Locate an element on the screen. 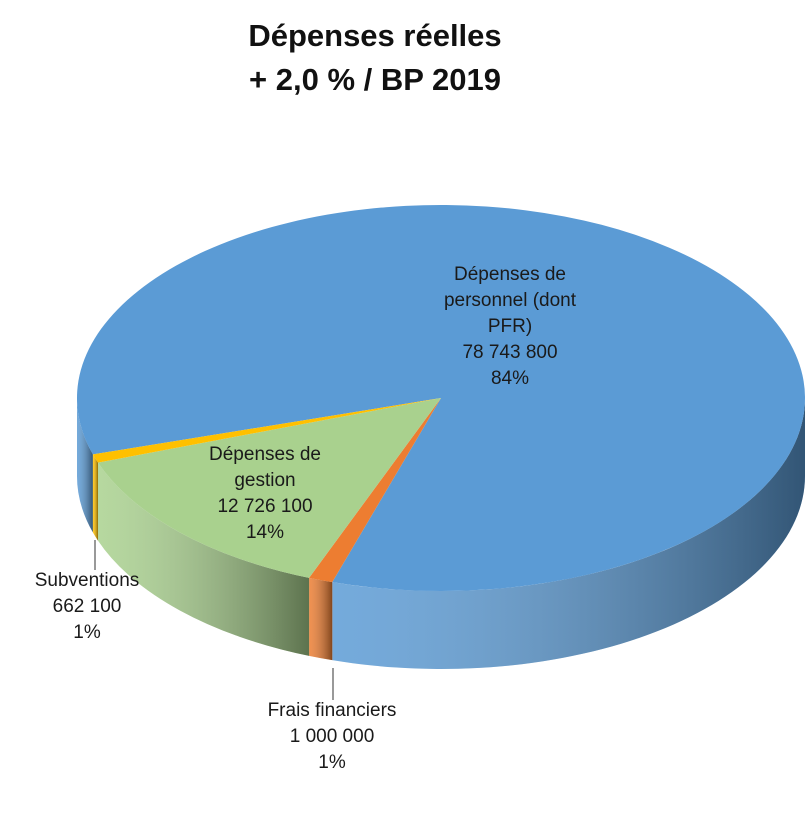  value-label: 12 726 100 is located at coordinates (265, 506).